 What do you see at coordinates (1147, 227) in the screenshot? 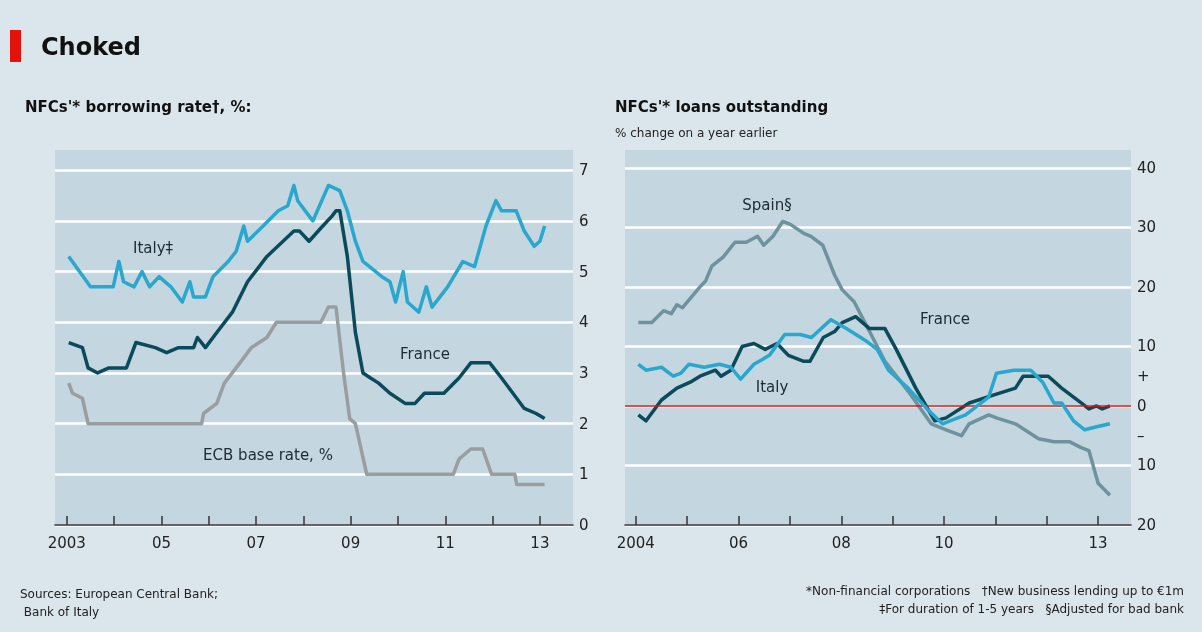
I see `y-tick-label: 30` at bounding box center [1147, 227].